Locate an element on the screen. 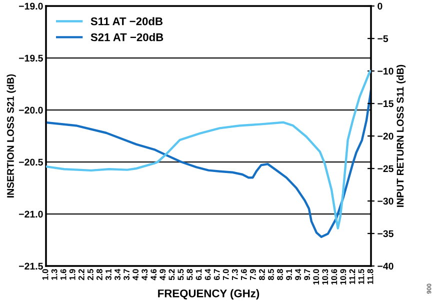 This screenshot has width=435, height=303. y-tick-label: −19.0 is located at coordinates (31, 6).